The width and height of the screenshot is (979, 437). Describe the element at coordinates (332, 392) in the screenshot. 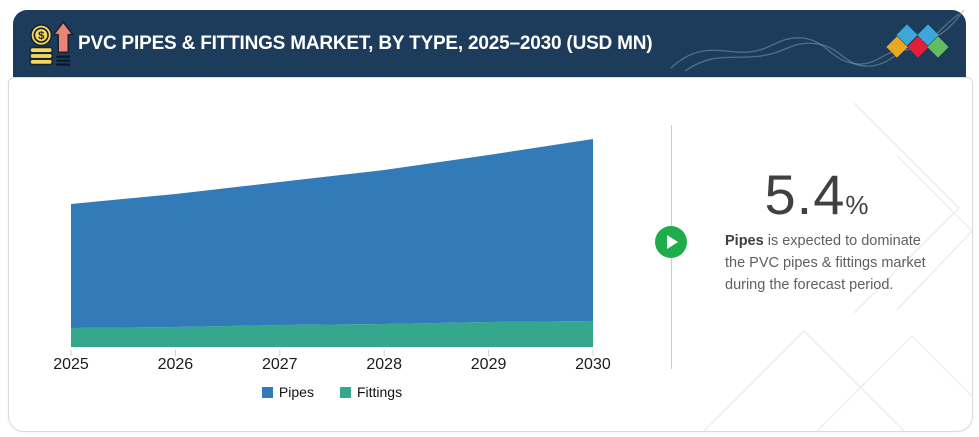

I see `chart-legend: Pipes Fittings` at that location.